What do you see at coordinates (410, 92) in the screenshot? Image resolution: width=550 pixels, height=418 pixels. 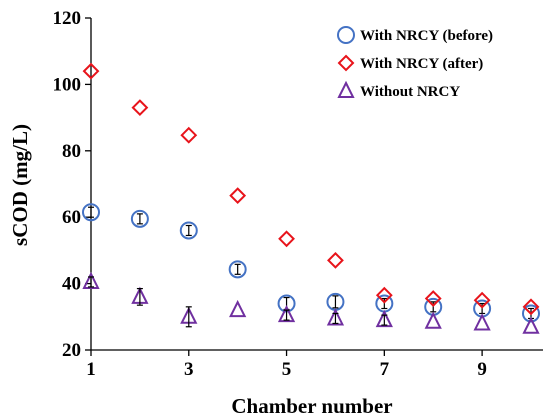 I see `legend-label: Without NRCY` at bounding box center [410, 92].